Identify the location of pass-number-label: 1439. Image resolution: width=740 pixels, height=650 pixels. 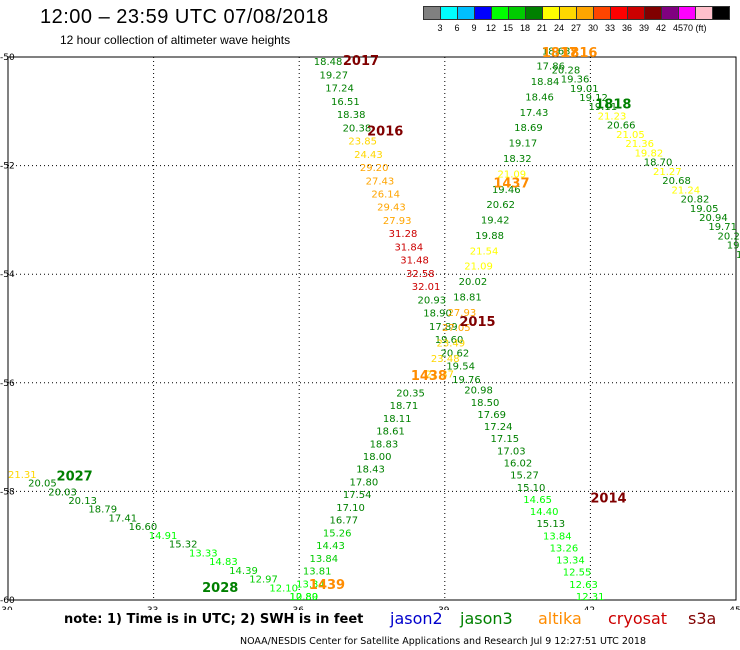
(327, 585).